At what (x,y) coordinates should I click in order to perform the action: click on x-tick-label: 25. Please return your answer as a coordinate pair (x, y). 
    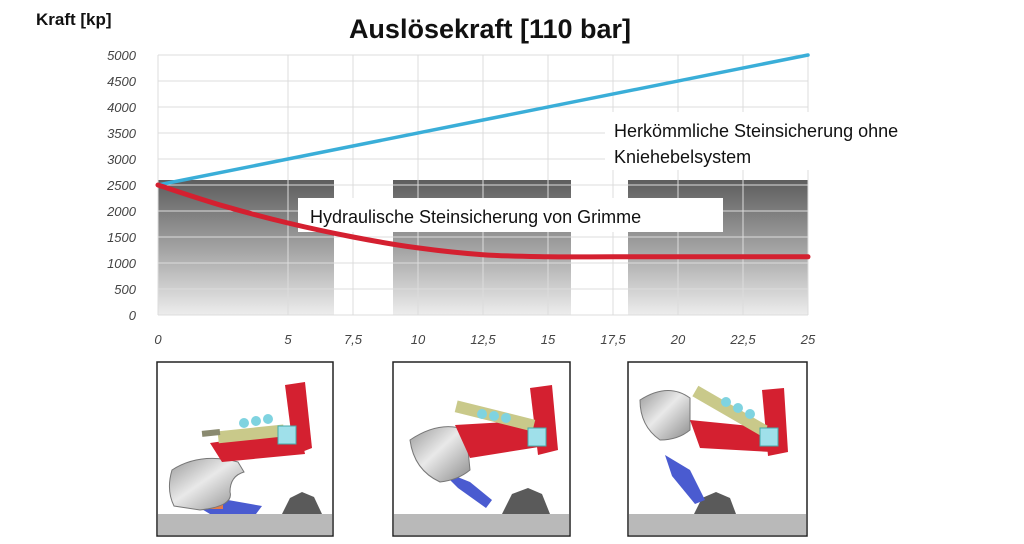
    Looking at the image, I should click on (808, 339).